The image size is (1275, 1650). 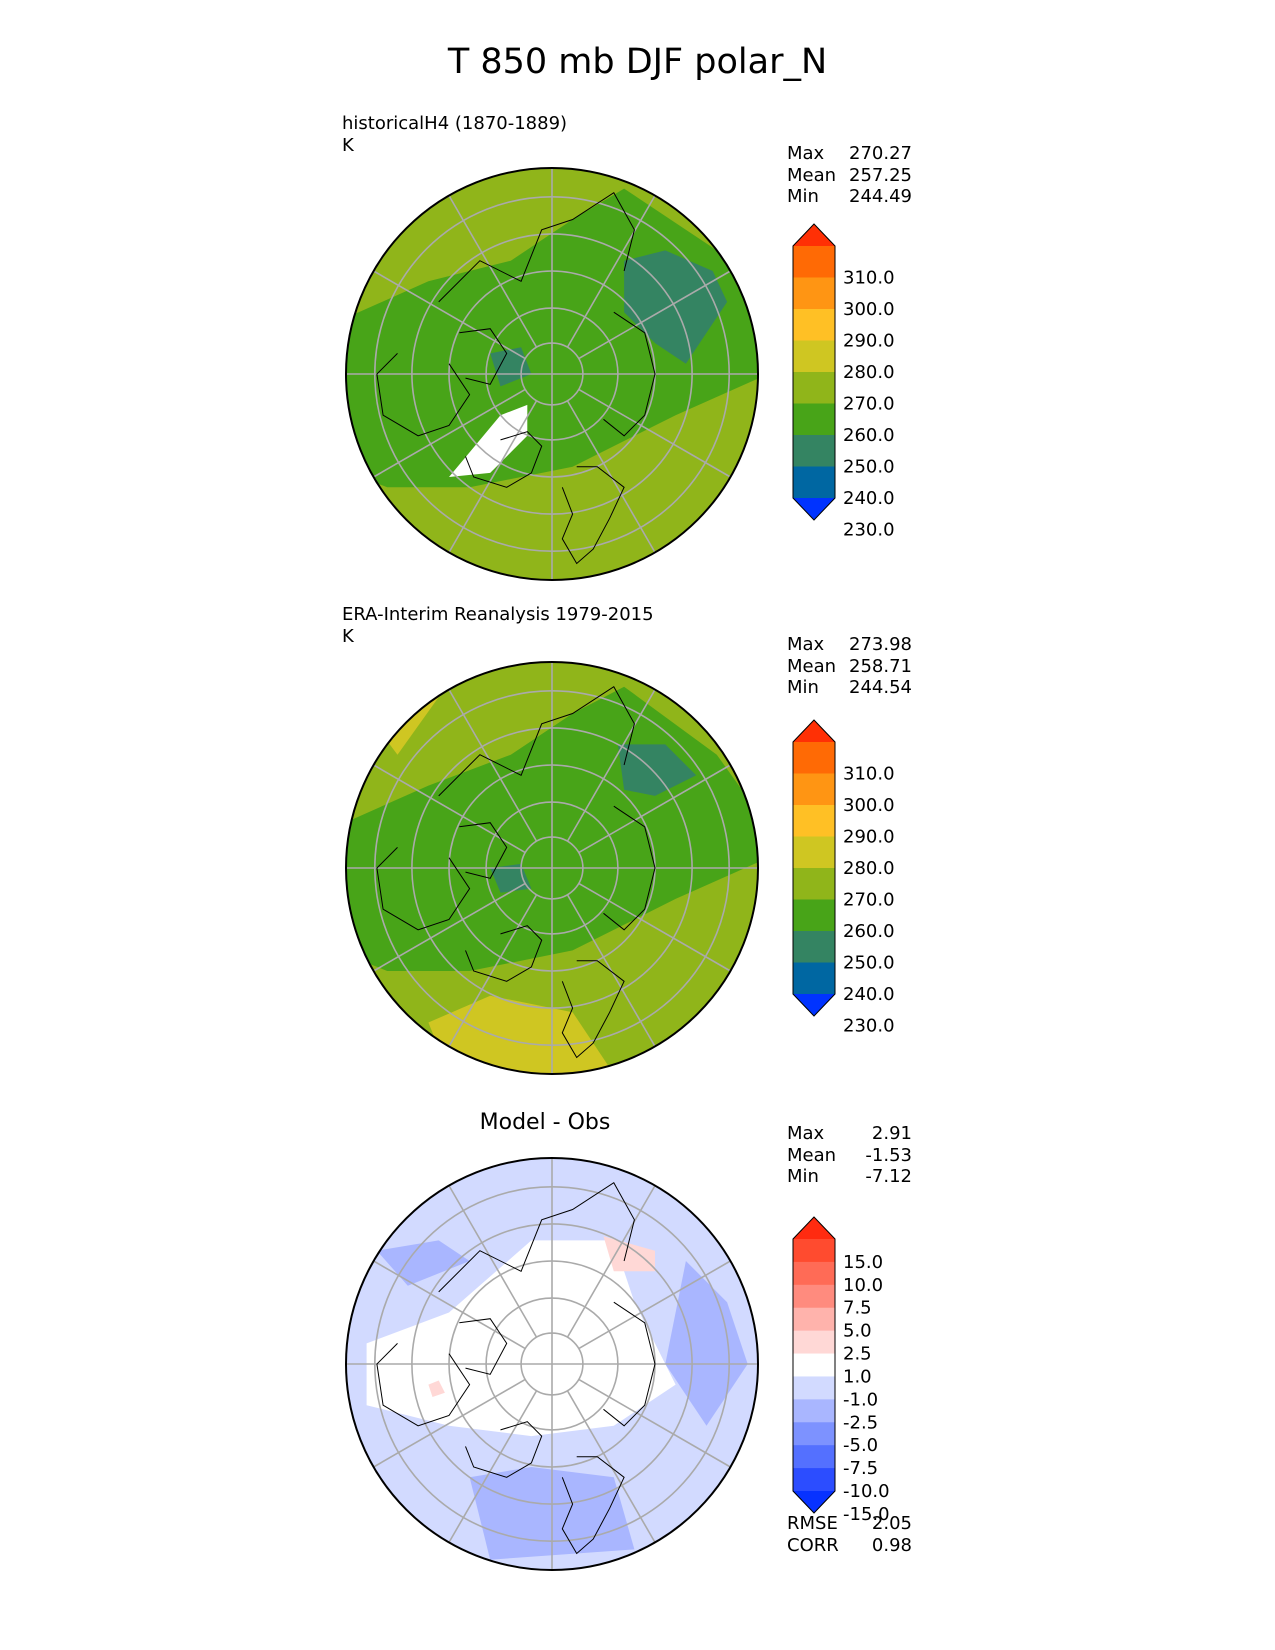 I want to click on colorbar-tick-label: 15.0, so click(x=863, y=1262).